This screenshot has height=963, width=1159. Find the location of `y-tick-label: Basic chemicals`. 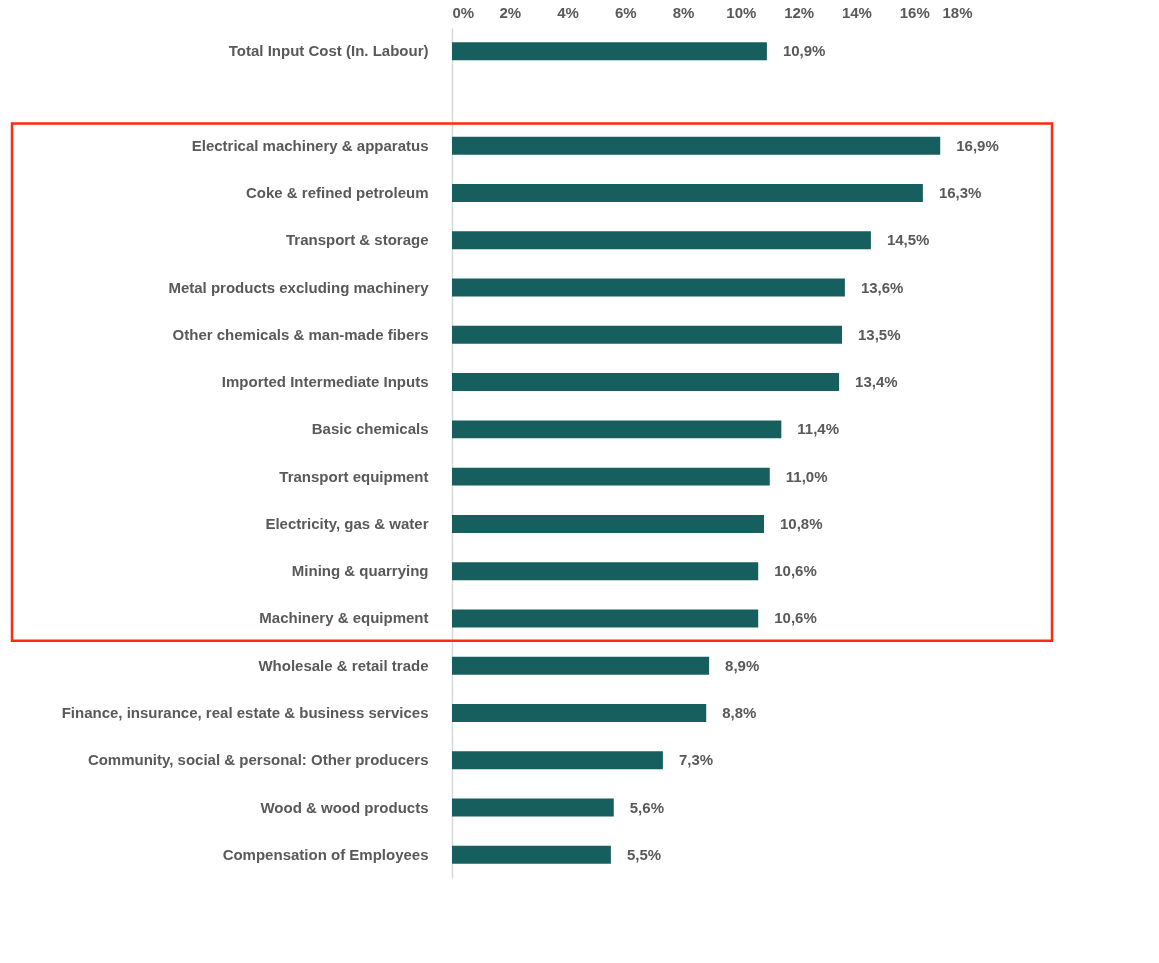

y-tick-label: Basic chemicals is located at coordinates (370, 429).